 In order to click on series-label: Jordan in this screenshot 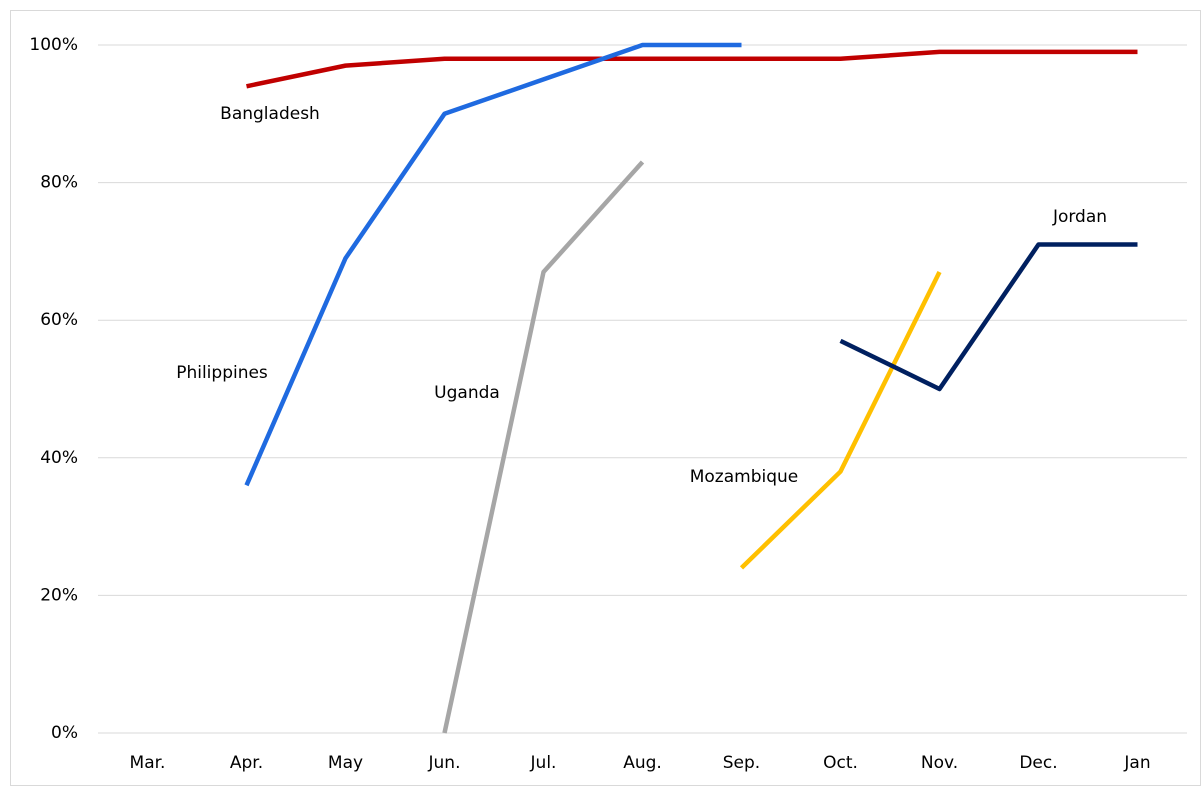, I will do `click(1079, 217)`.